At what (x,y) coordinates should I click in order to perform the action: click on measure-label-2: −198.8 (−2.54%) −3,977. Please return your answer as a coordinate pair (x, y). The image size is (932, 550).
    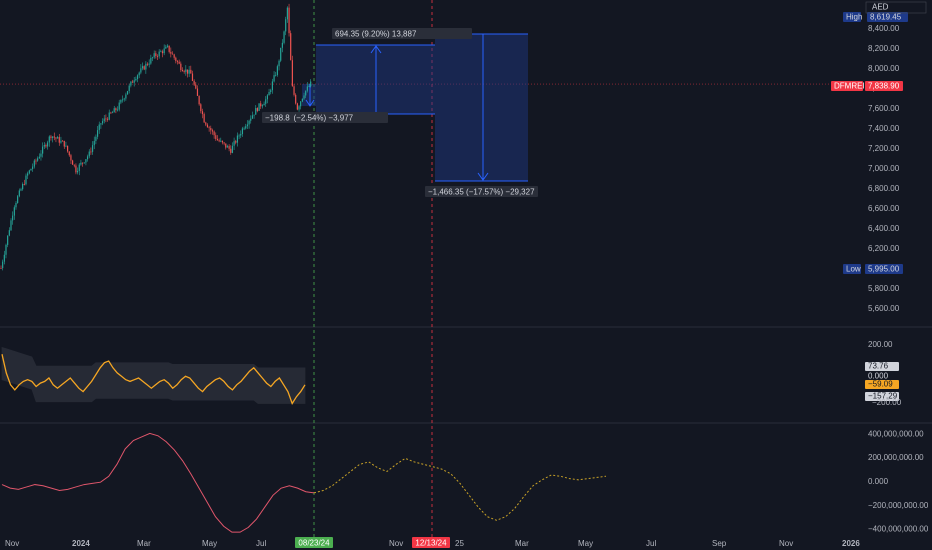
    Looking at the image, I should click on (309, 118).